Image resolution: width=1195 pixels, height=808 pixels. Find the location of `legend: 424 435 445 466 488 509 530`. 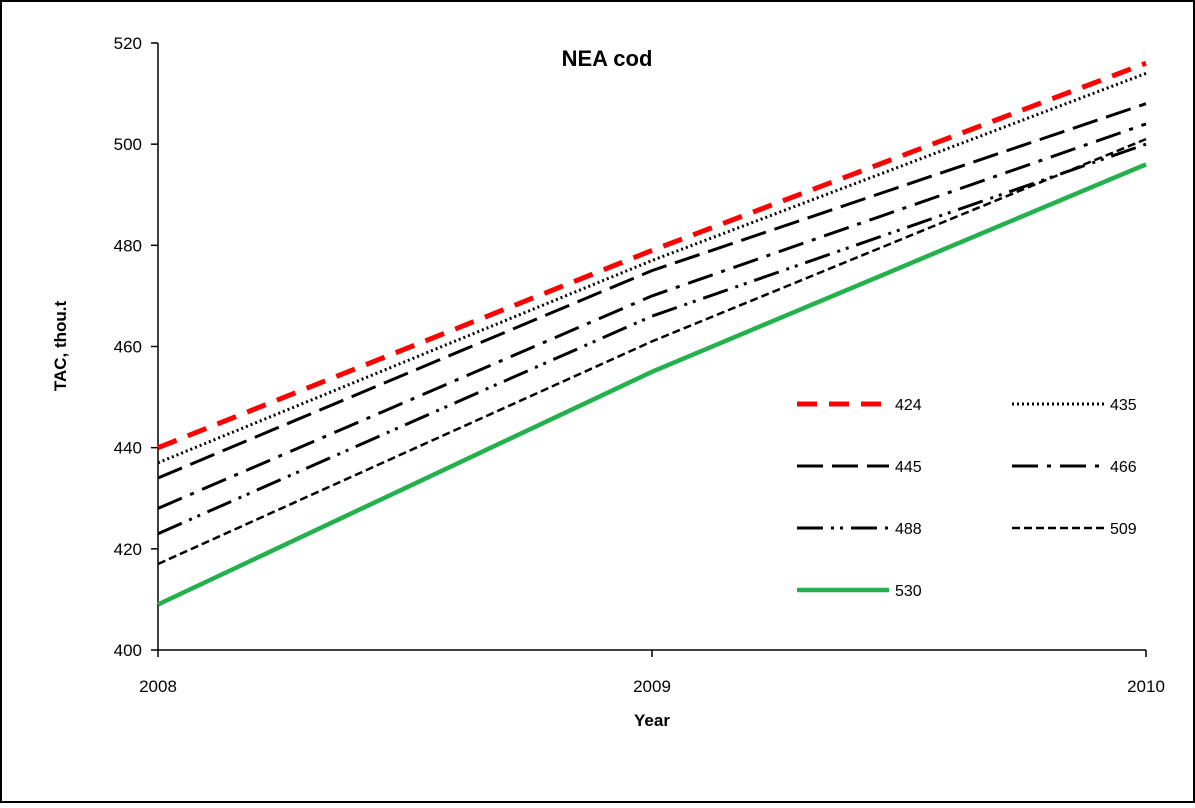

legend: 424 435 445 466 488 509 530 is located at coordinates (967, 498).